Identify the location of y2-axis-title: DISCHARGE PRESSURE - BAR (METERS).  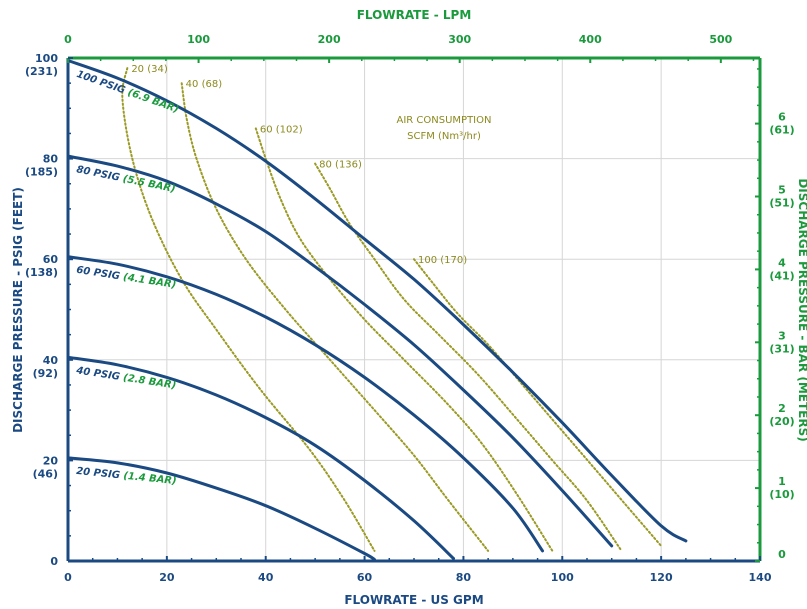
(801, 309).